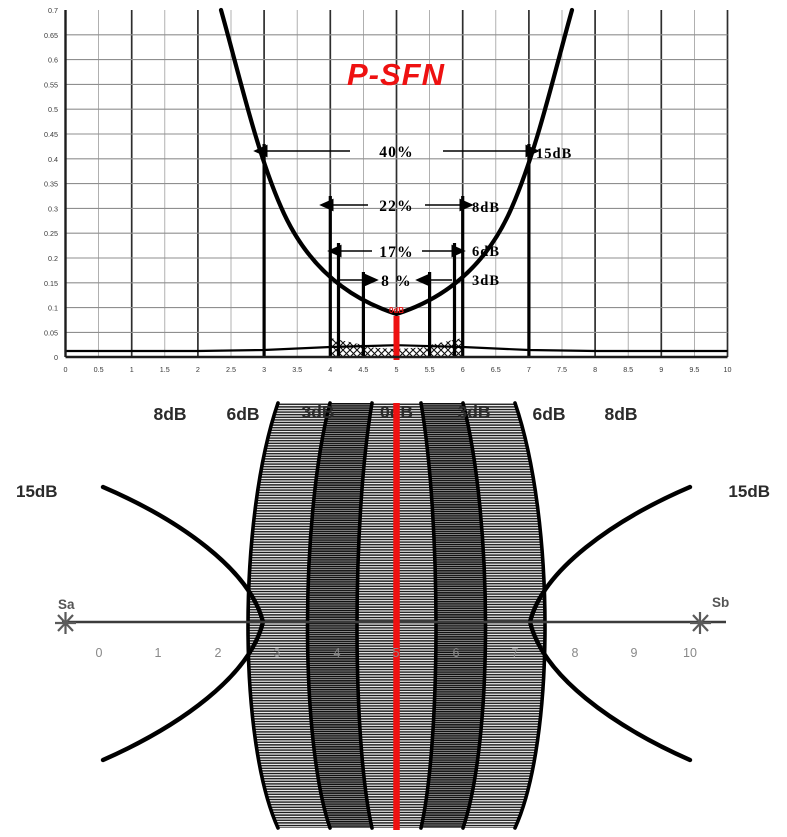 This screenshot has height=837, width=787. Describe the element at coordinates (694, 369) in the screenshot. I see `svg-text: 9.5` at that location.